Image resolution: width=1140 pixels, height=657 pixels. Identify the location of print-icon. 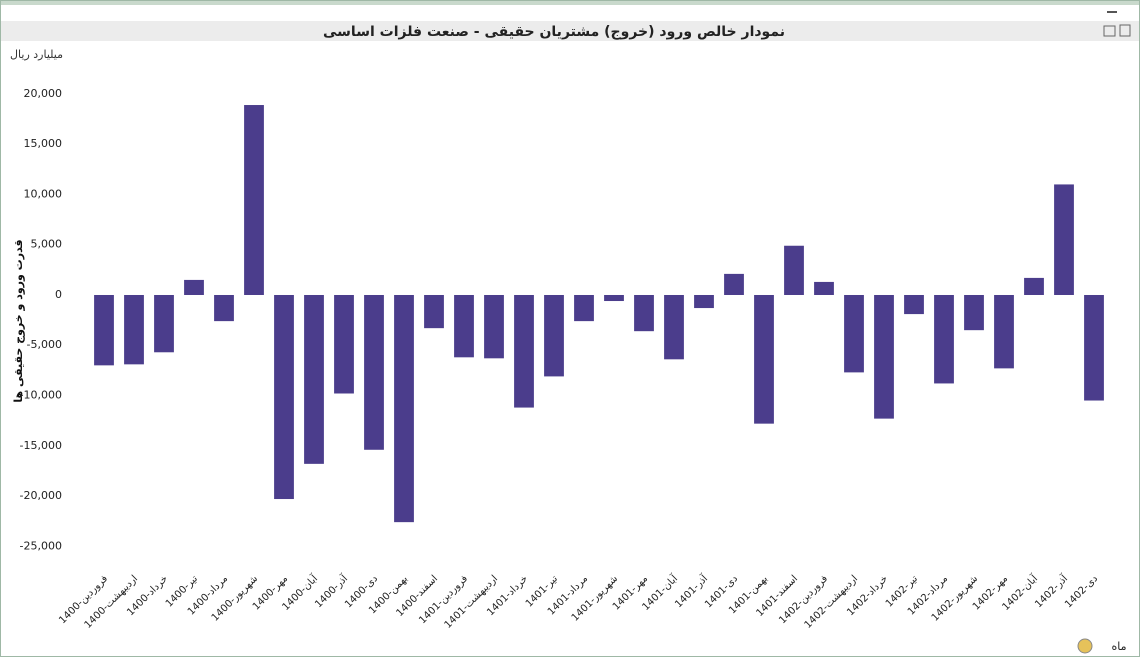
(1109, 31).